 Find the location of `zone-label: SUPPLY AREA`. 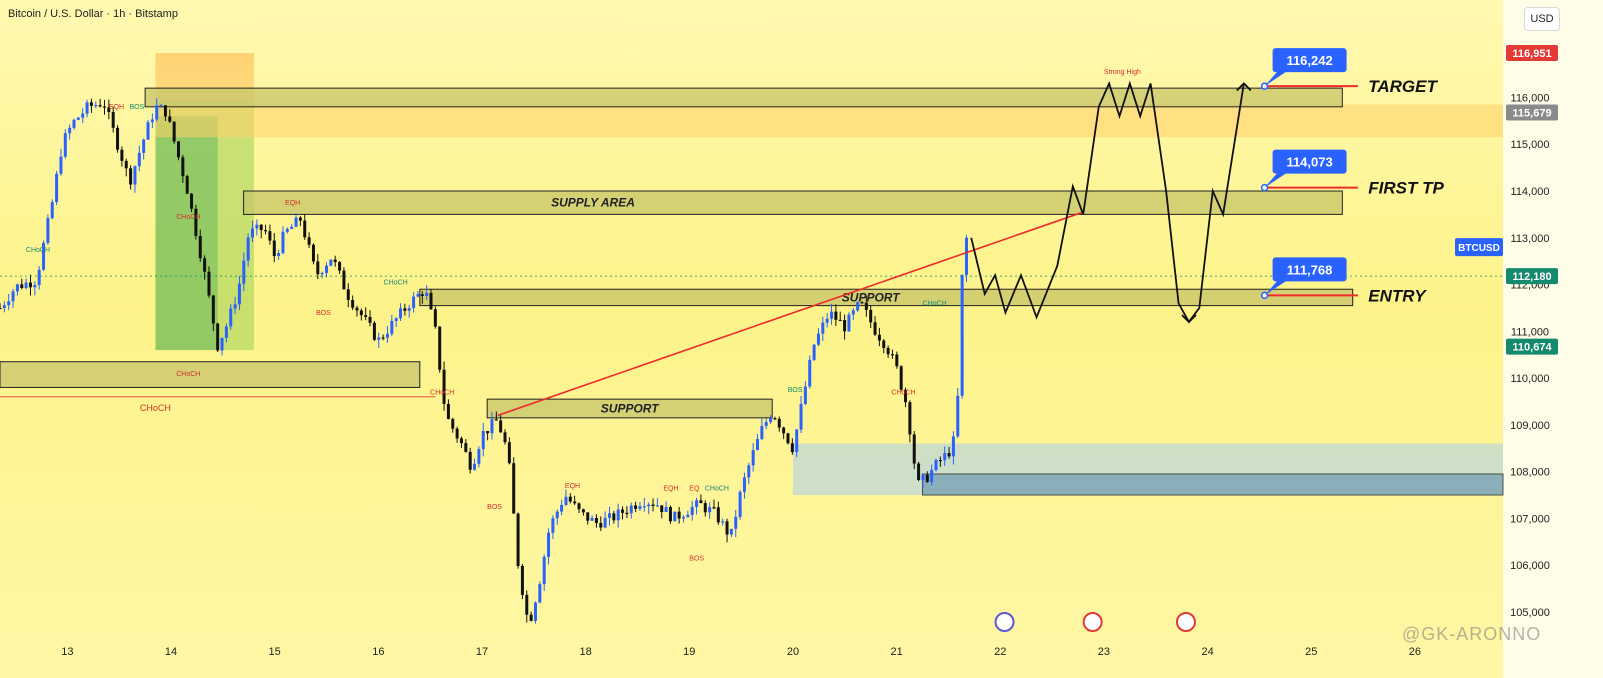

zone-label: SUPPLY AREA is located at coordinates (593, 203).